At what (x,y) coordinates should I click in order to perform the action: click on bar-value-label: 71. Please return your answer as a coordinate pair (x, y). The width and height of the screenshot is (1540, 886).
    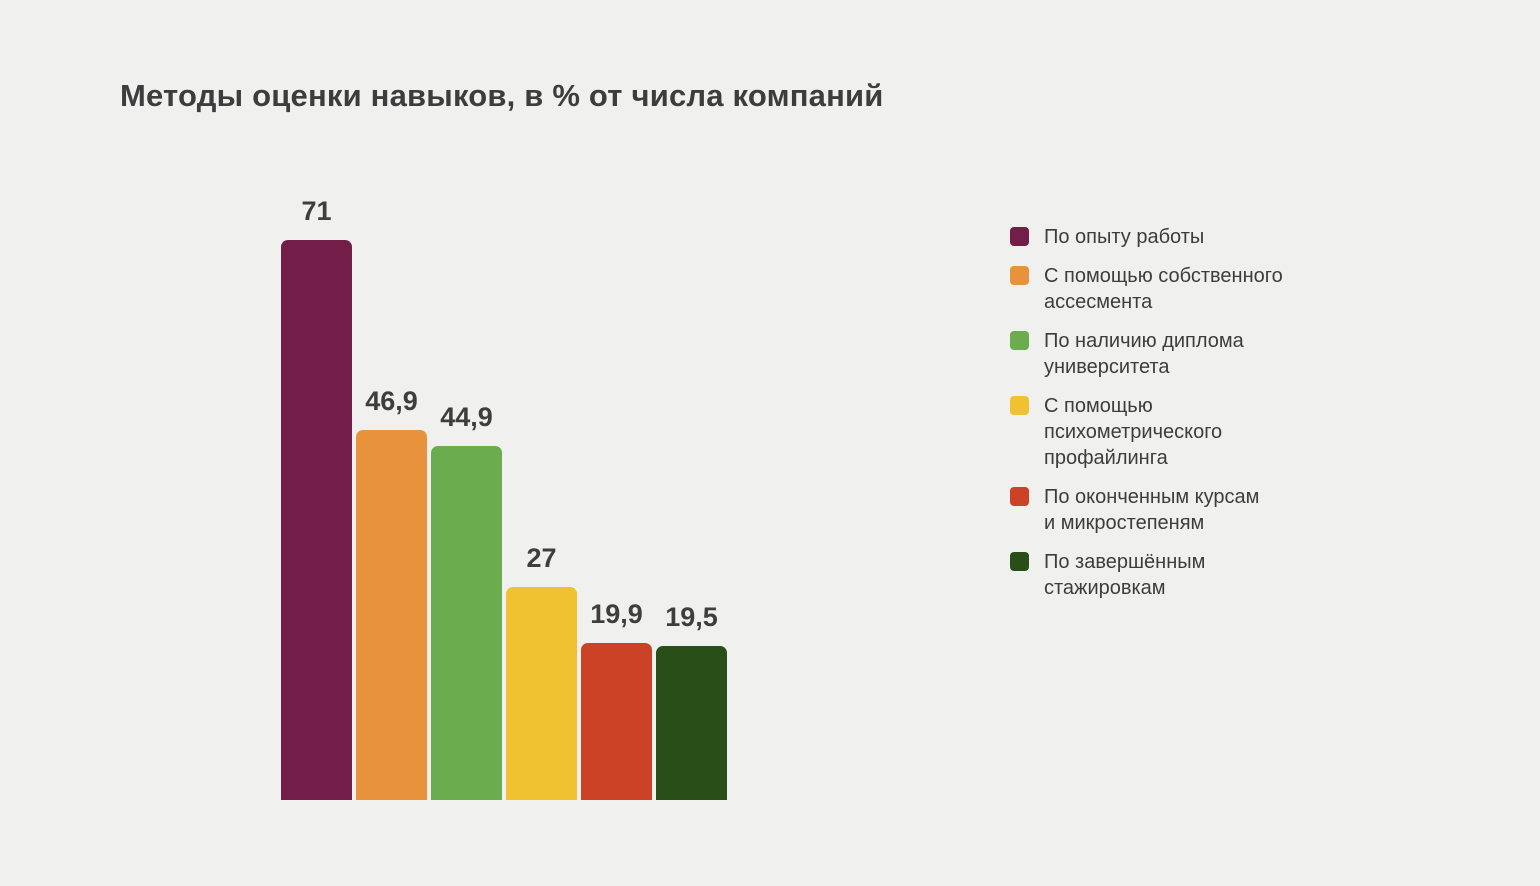
    Looking at the image, I should click on (316, 211).